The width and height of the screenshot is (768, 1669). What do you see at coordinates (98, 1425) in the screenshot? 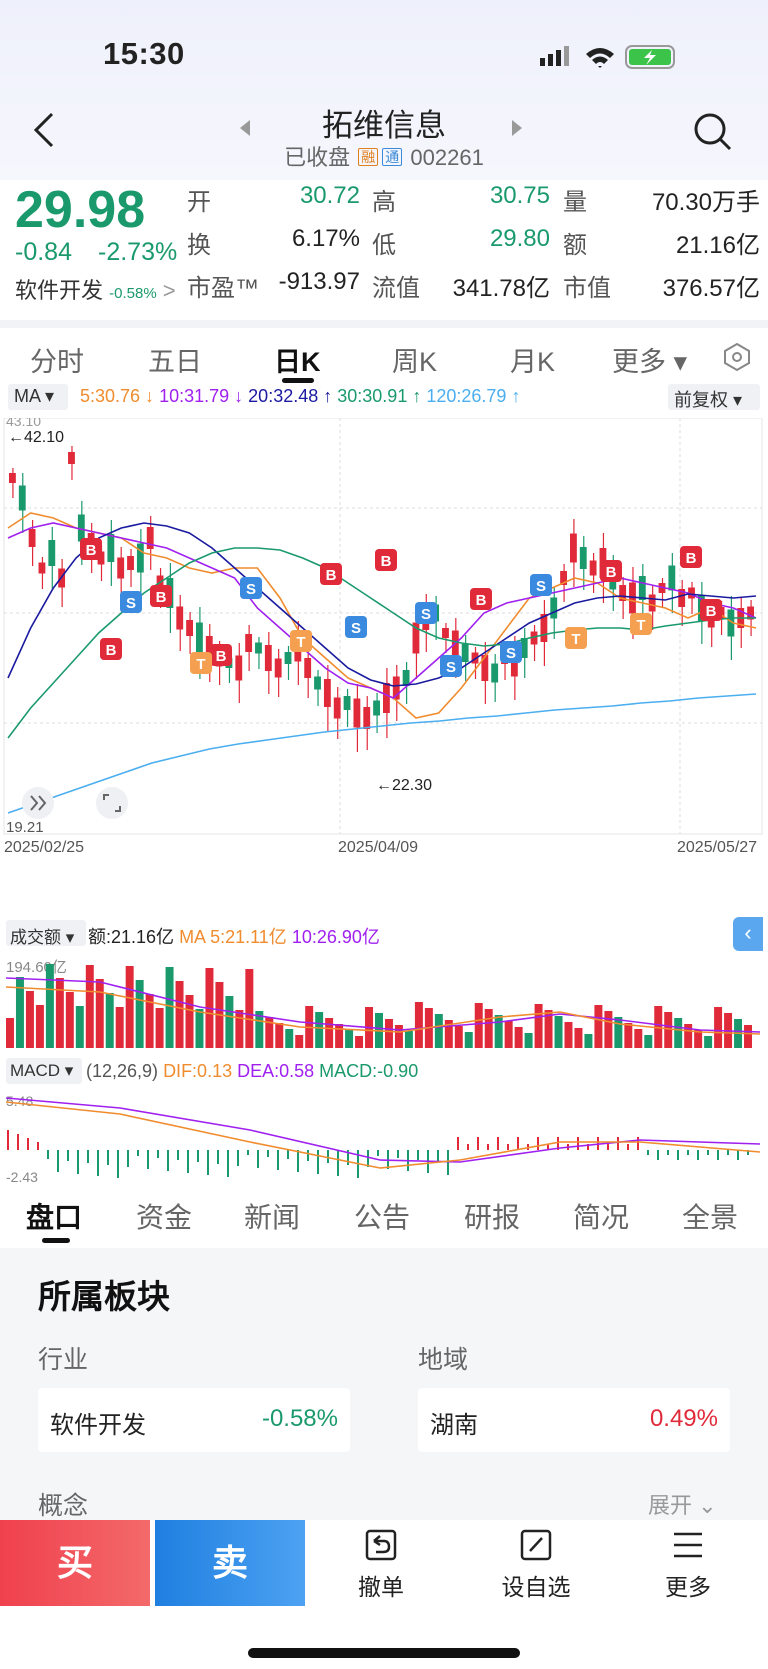
I see `industry-name: 软件开发` at bounding box center [98, 1425].